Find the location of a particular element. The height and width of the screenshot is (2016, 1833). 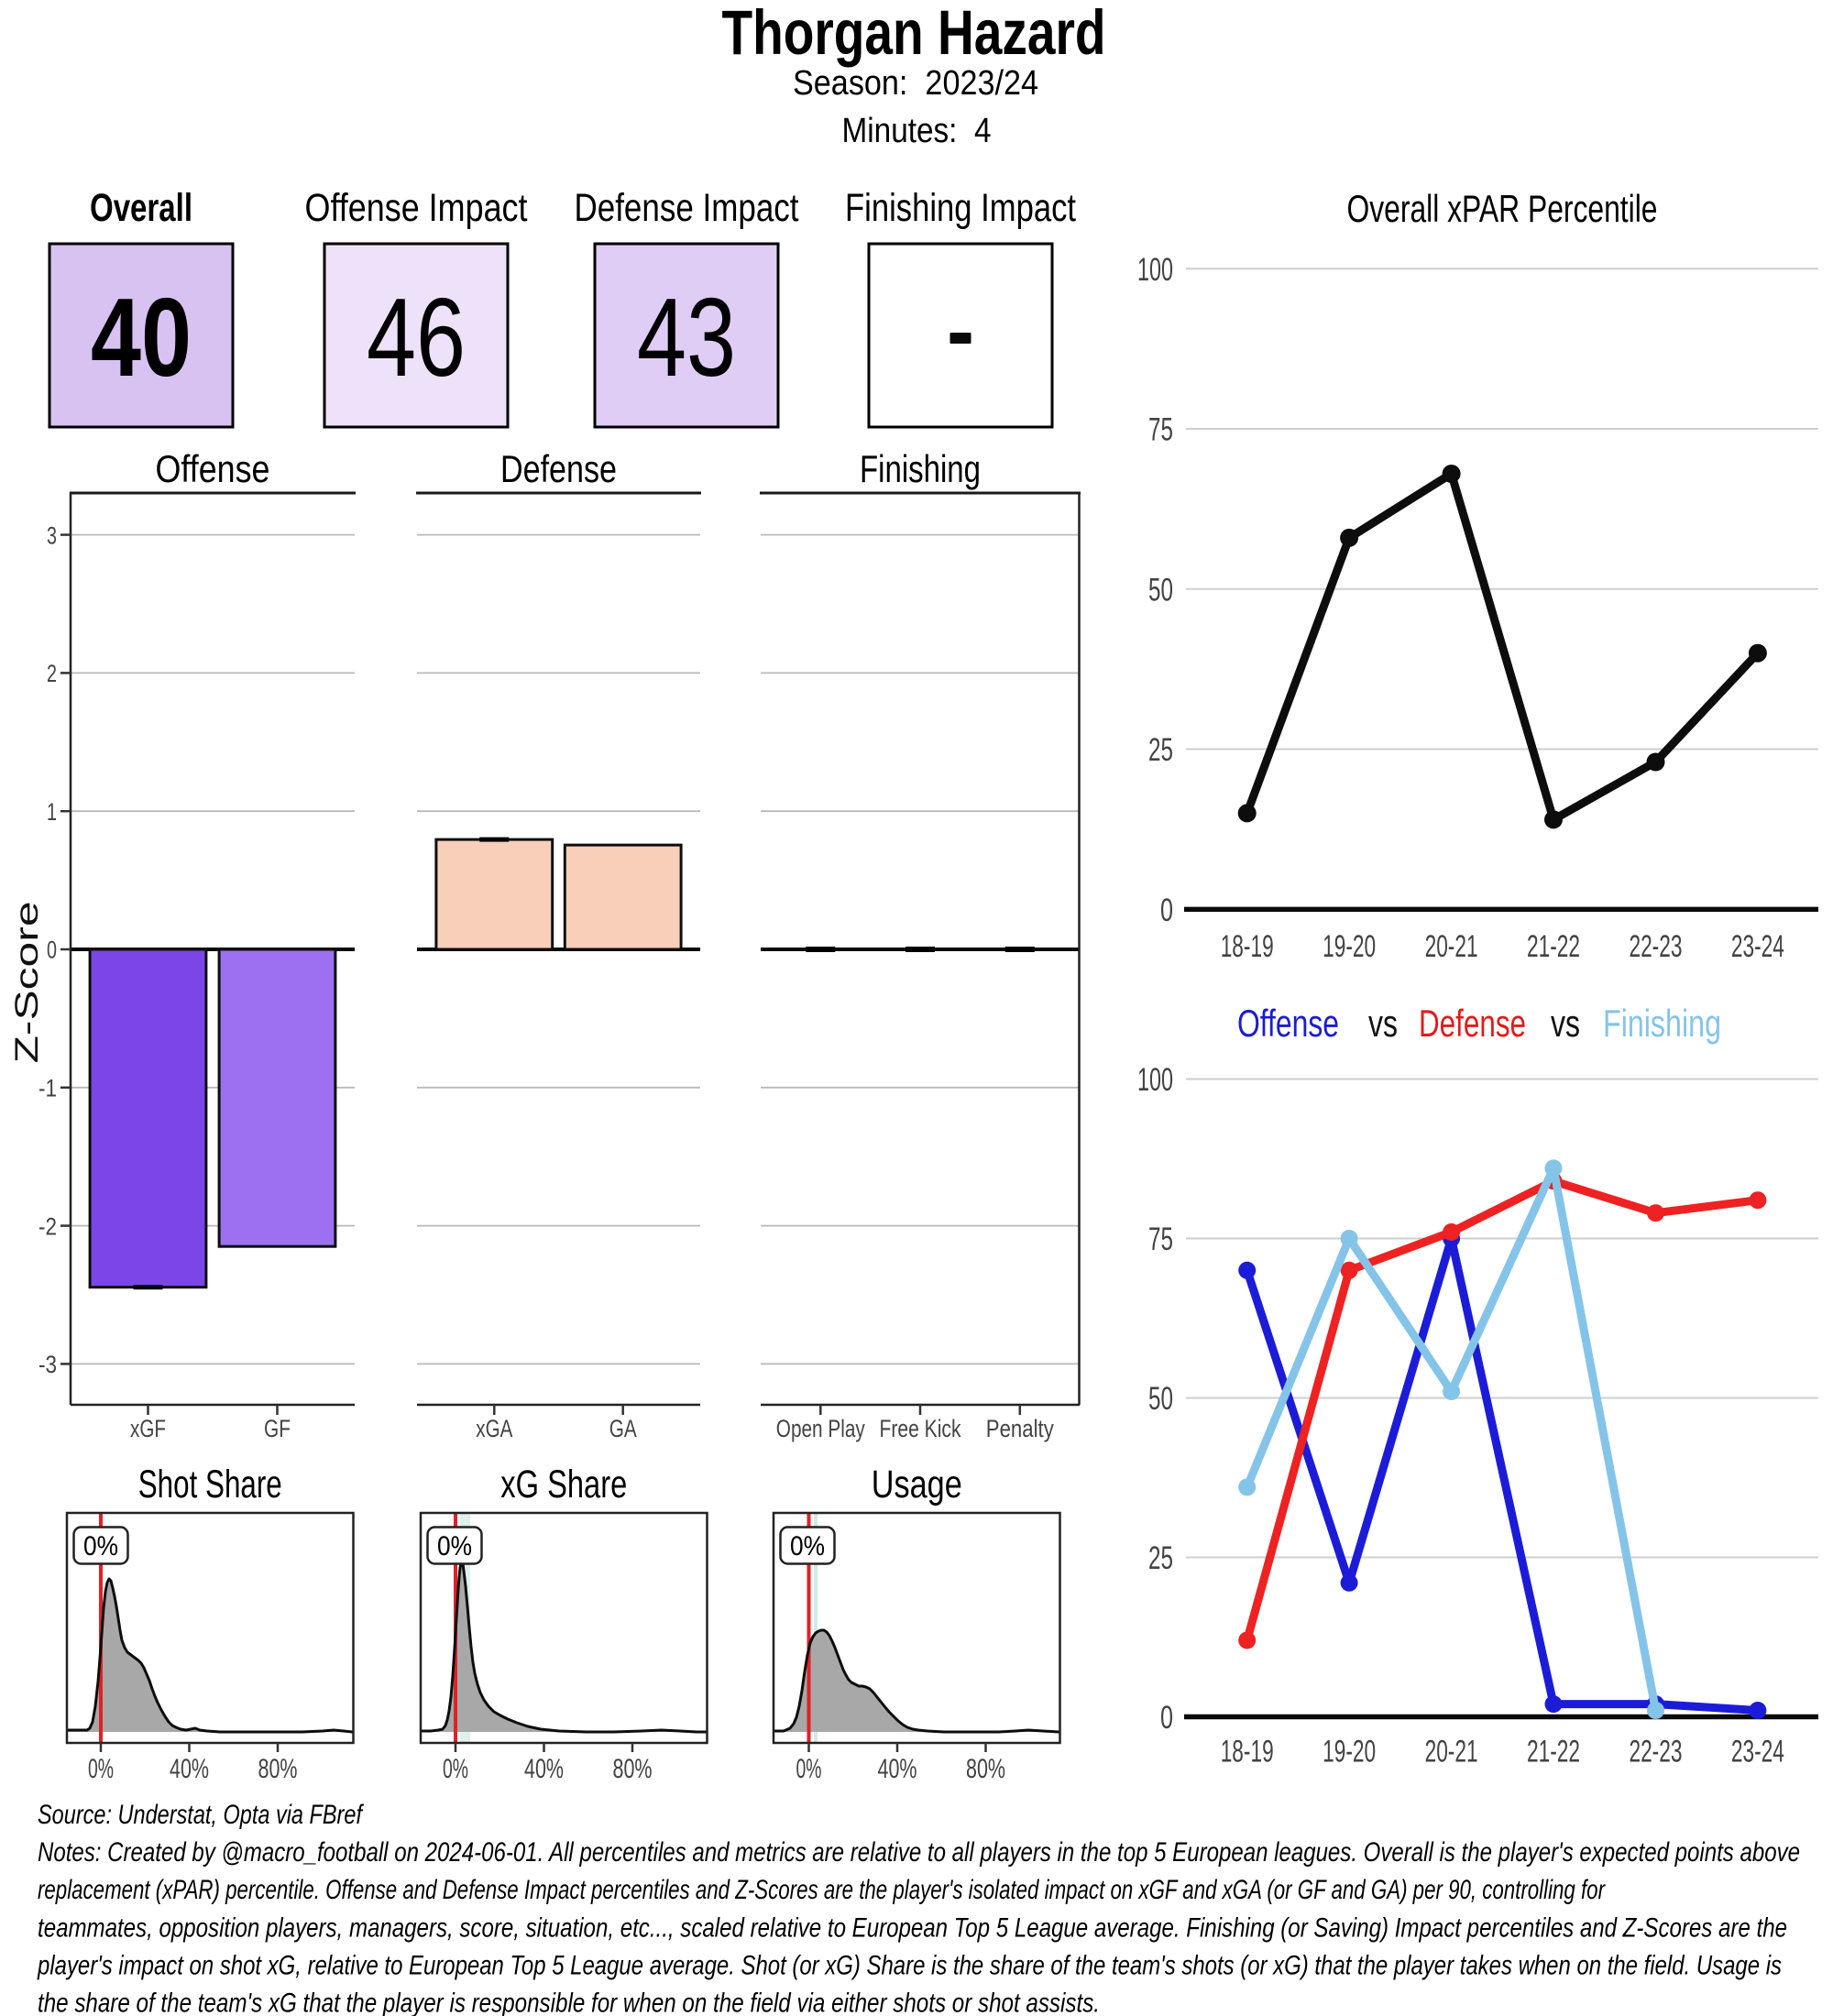

svg-text: 2 is located at coordinates (52, 673).